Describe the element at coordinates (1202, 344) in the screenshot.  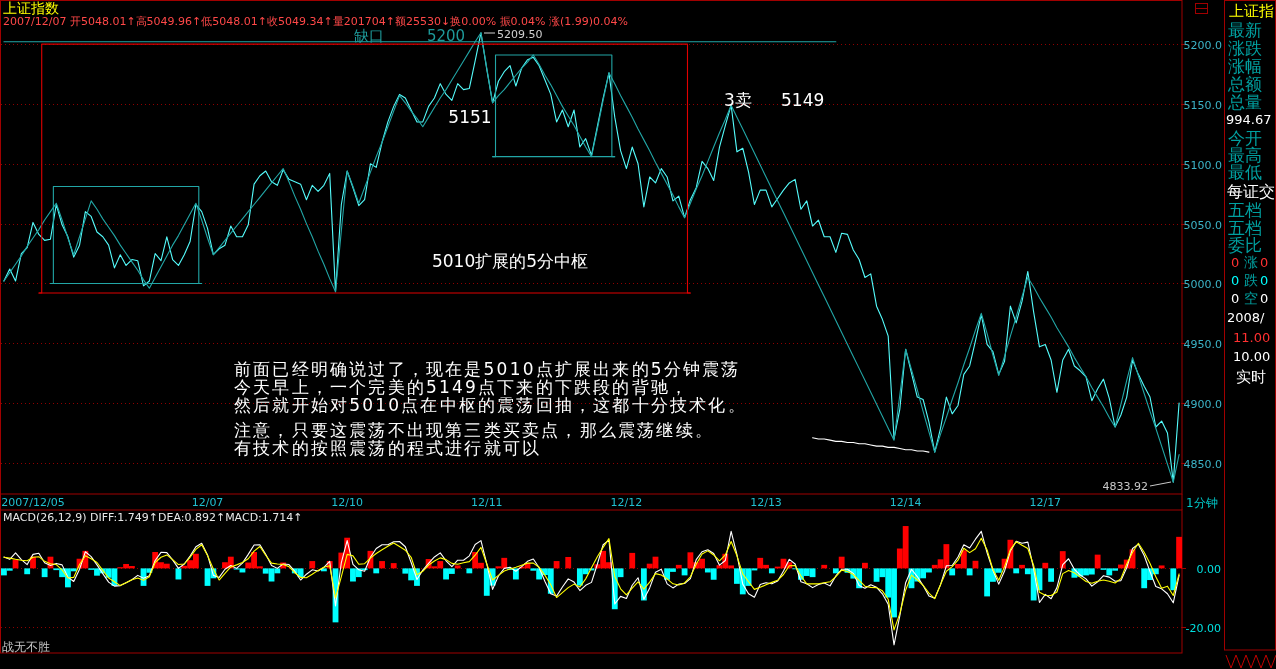
I see `y-tick-label: 4950.0` at that location.